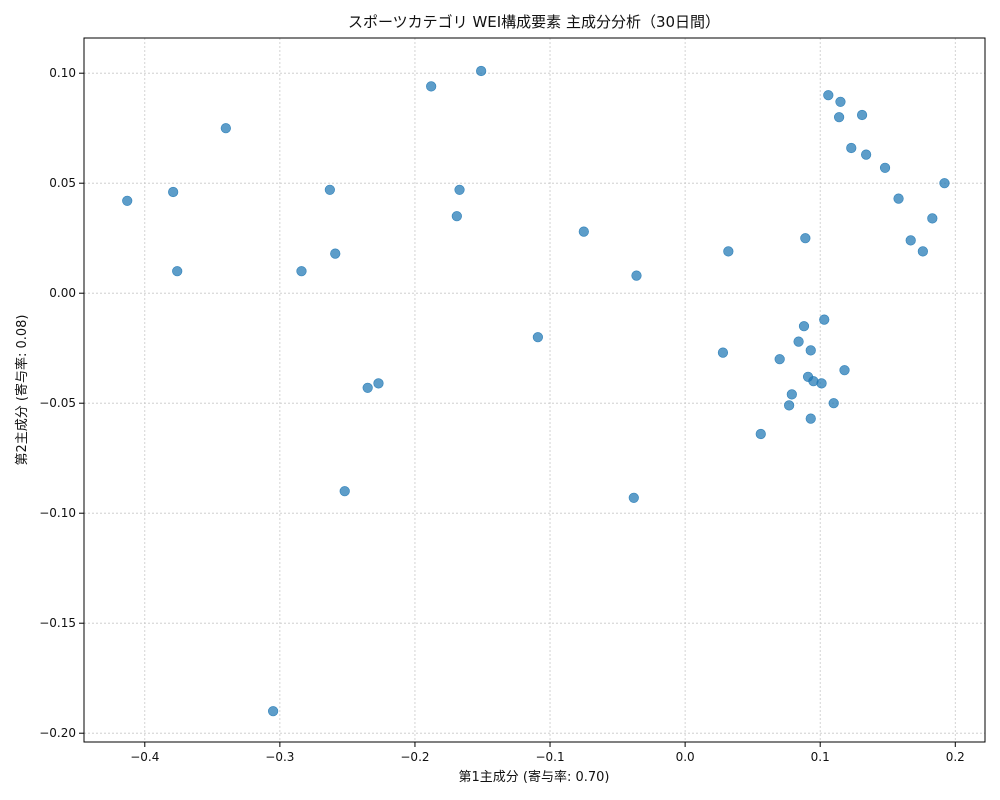 Image resolution: width=1000 pixels, height=800 pixels. I want to click on y-tick-label: −0.10, so click(57, 513).